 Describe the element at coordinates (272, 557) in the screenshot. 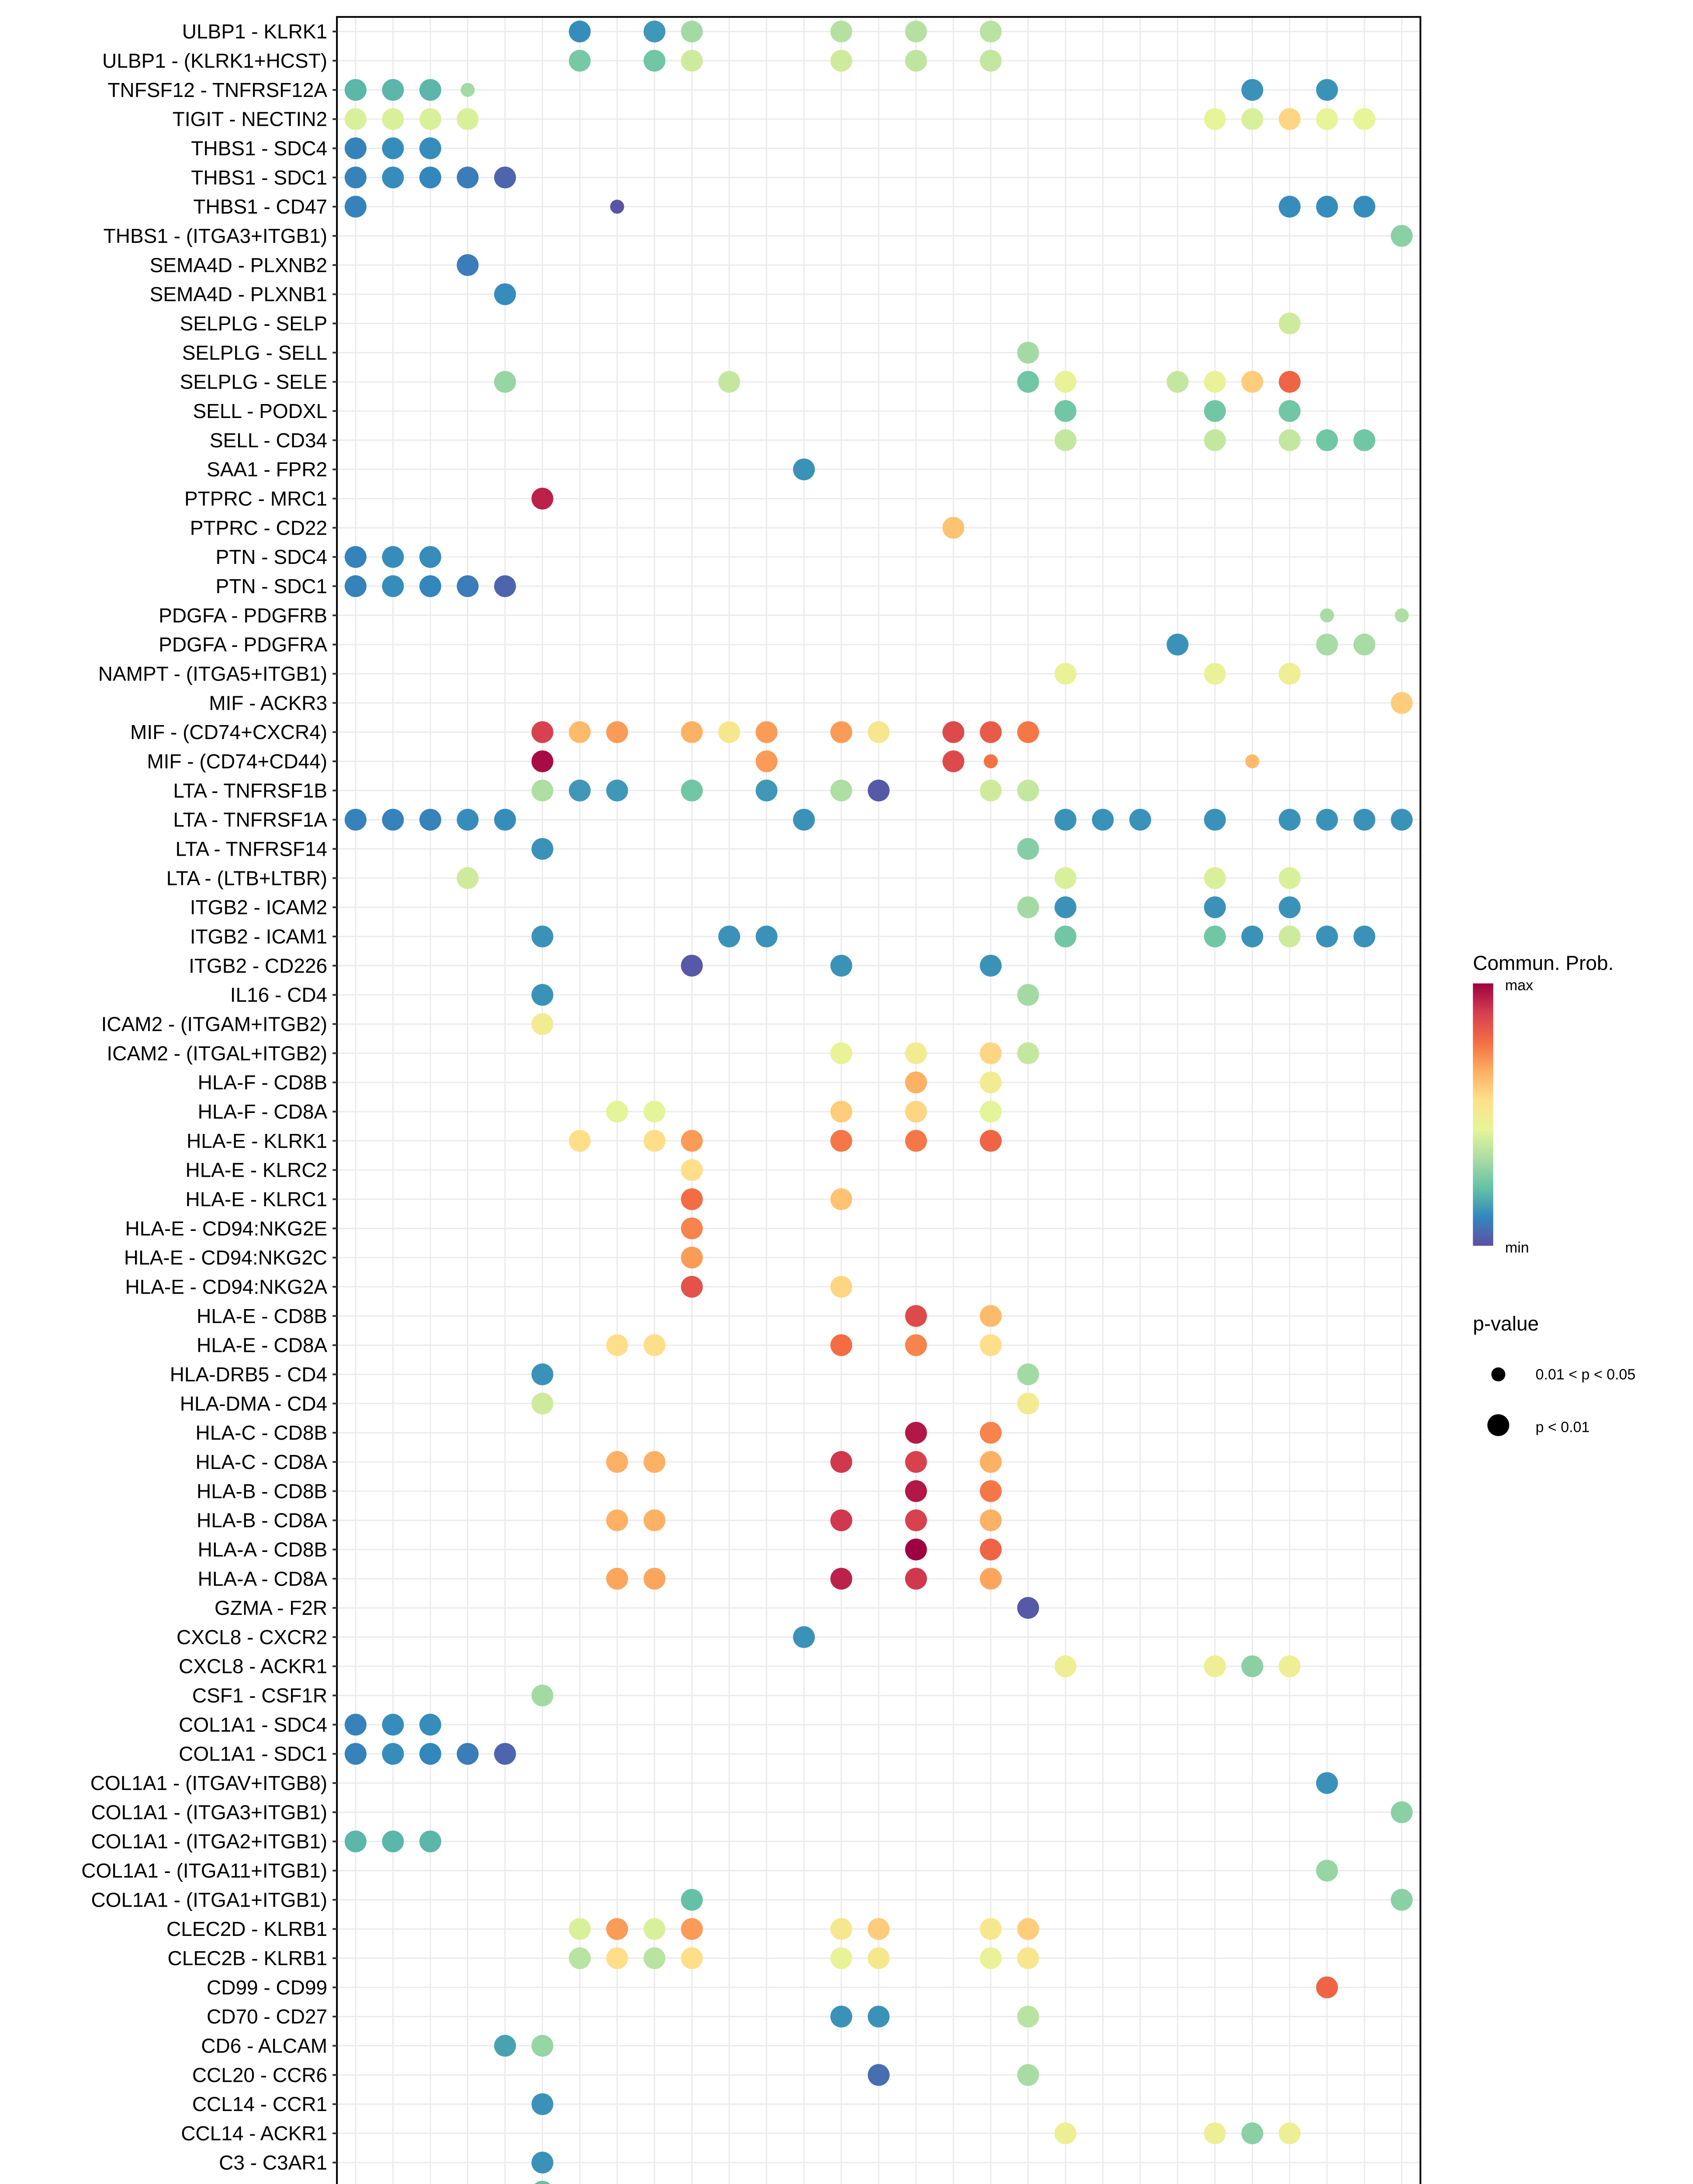

I see `y-tick-label: PTN - SDC4` at that location.